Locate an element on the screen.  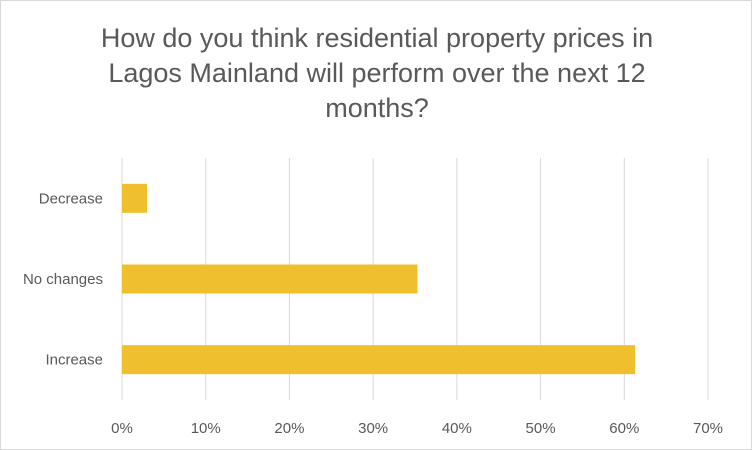
x-tick-label-5: 50% is located at coordinates (541, 428).